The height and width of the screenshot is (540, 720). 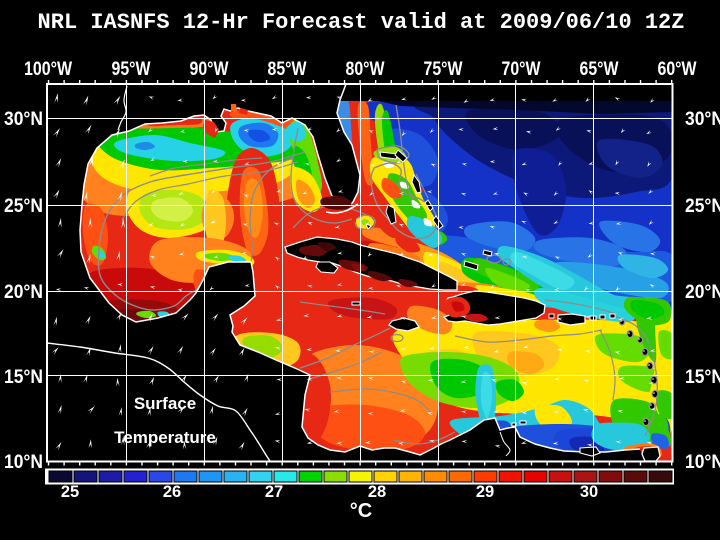 What do you see at coordinates (361, 511) in the screenshot?
I see `svg-text: °C` at bounding box center [361, 511].